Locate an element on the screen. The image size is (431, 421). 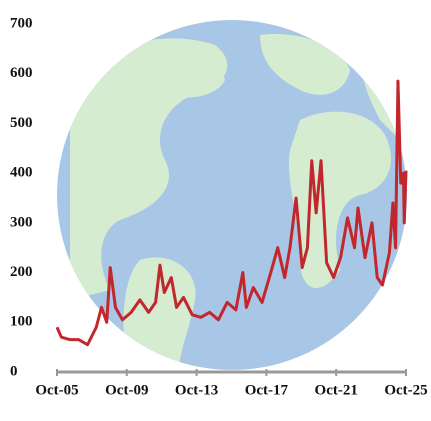
x-tick-label: Oct-17 is located at coordinates (267, 390).